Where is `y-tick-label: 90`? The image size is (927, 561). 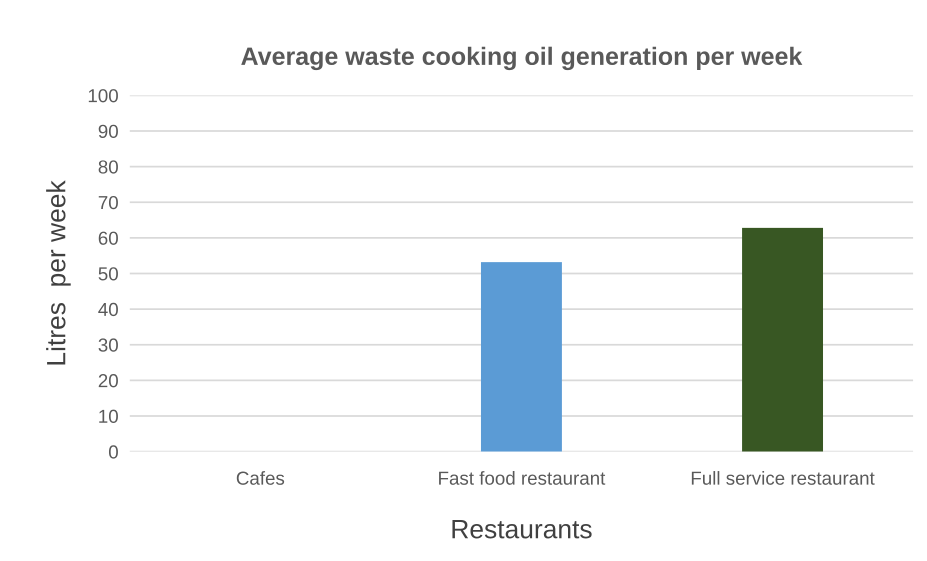
y-tick-label: 90 is located at coordinates (108, 131).